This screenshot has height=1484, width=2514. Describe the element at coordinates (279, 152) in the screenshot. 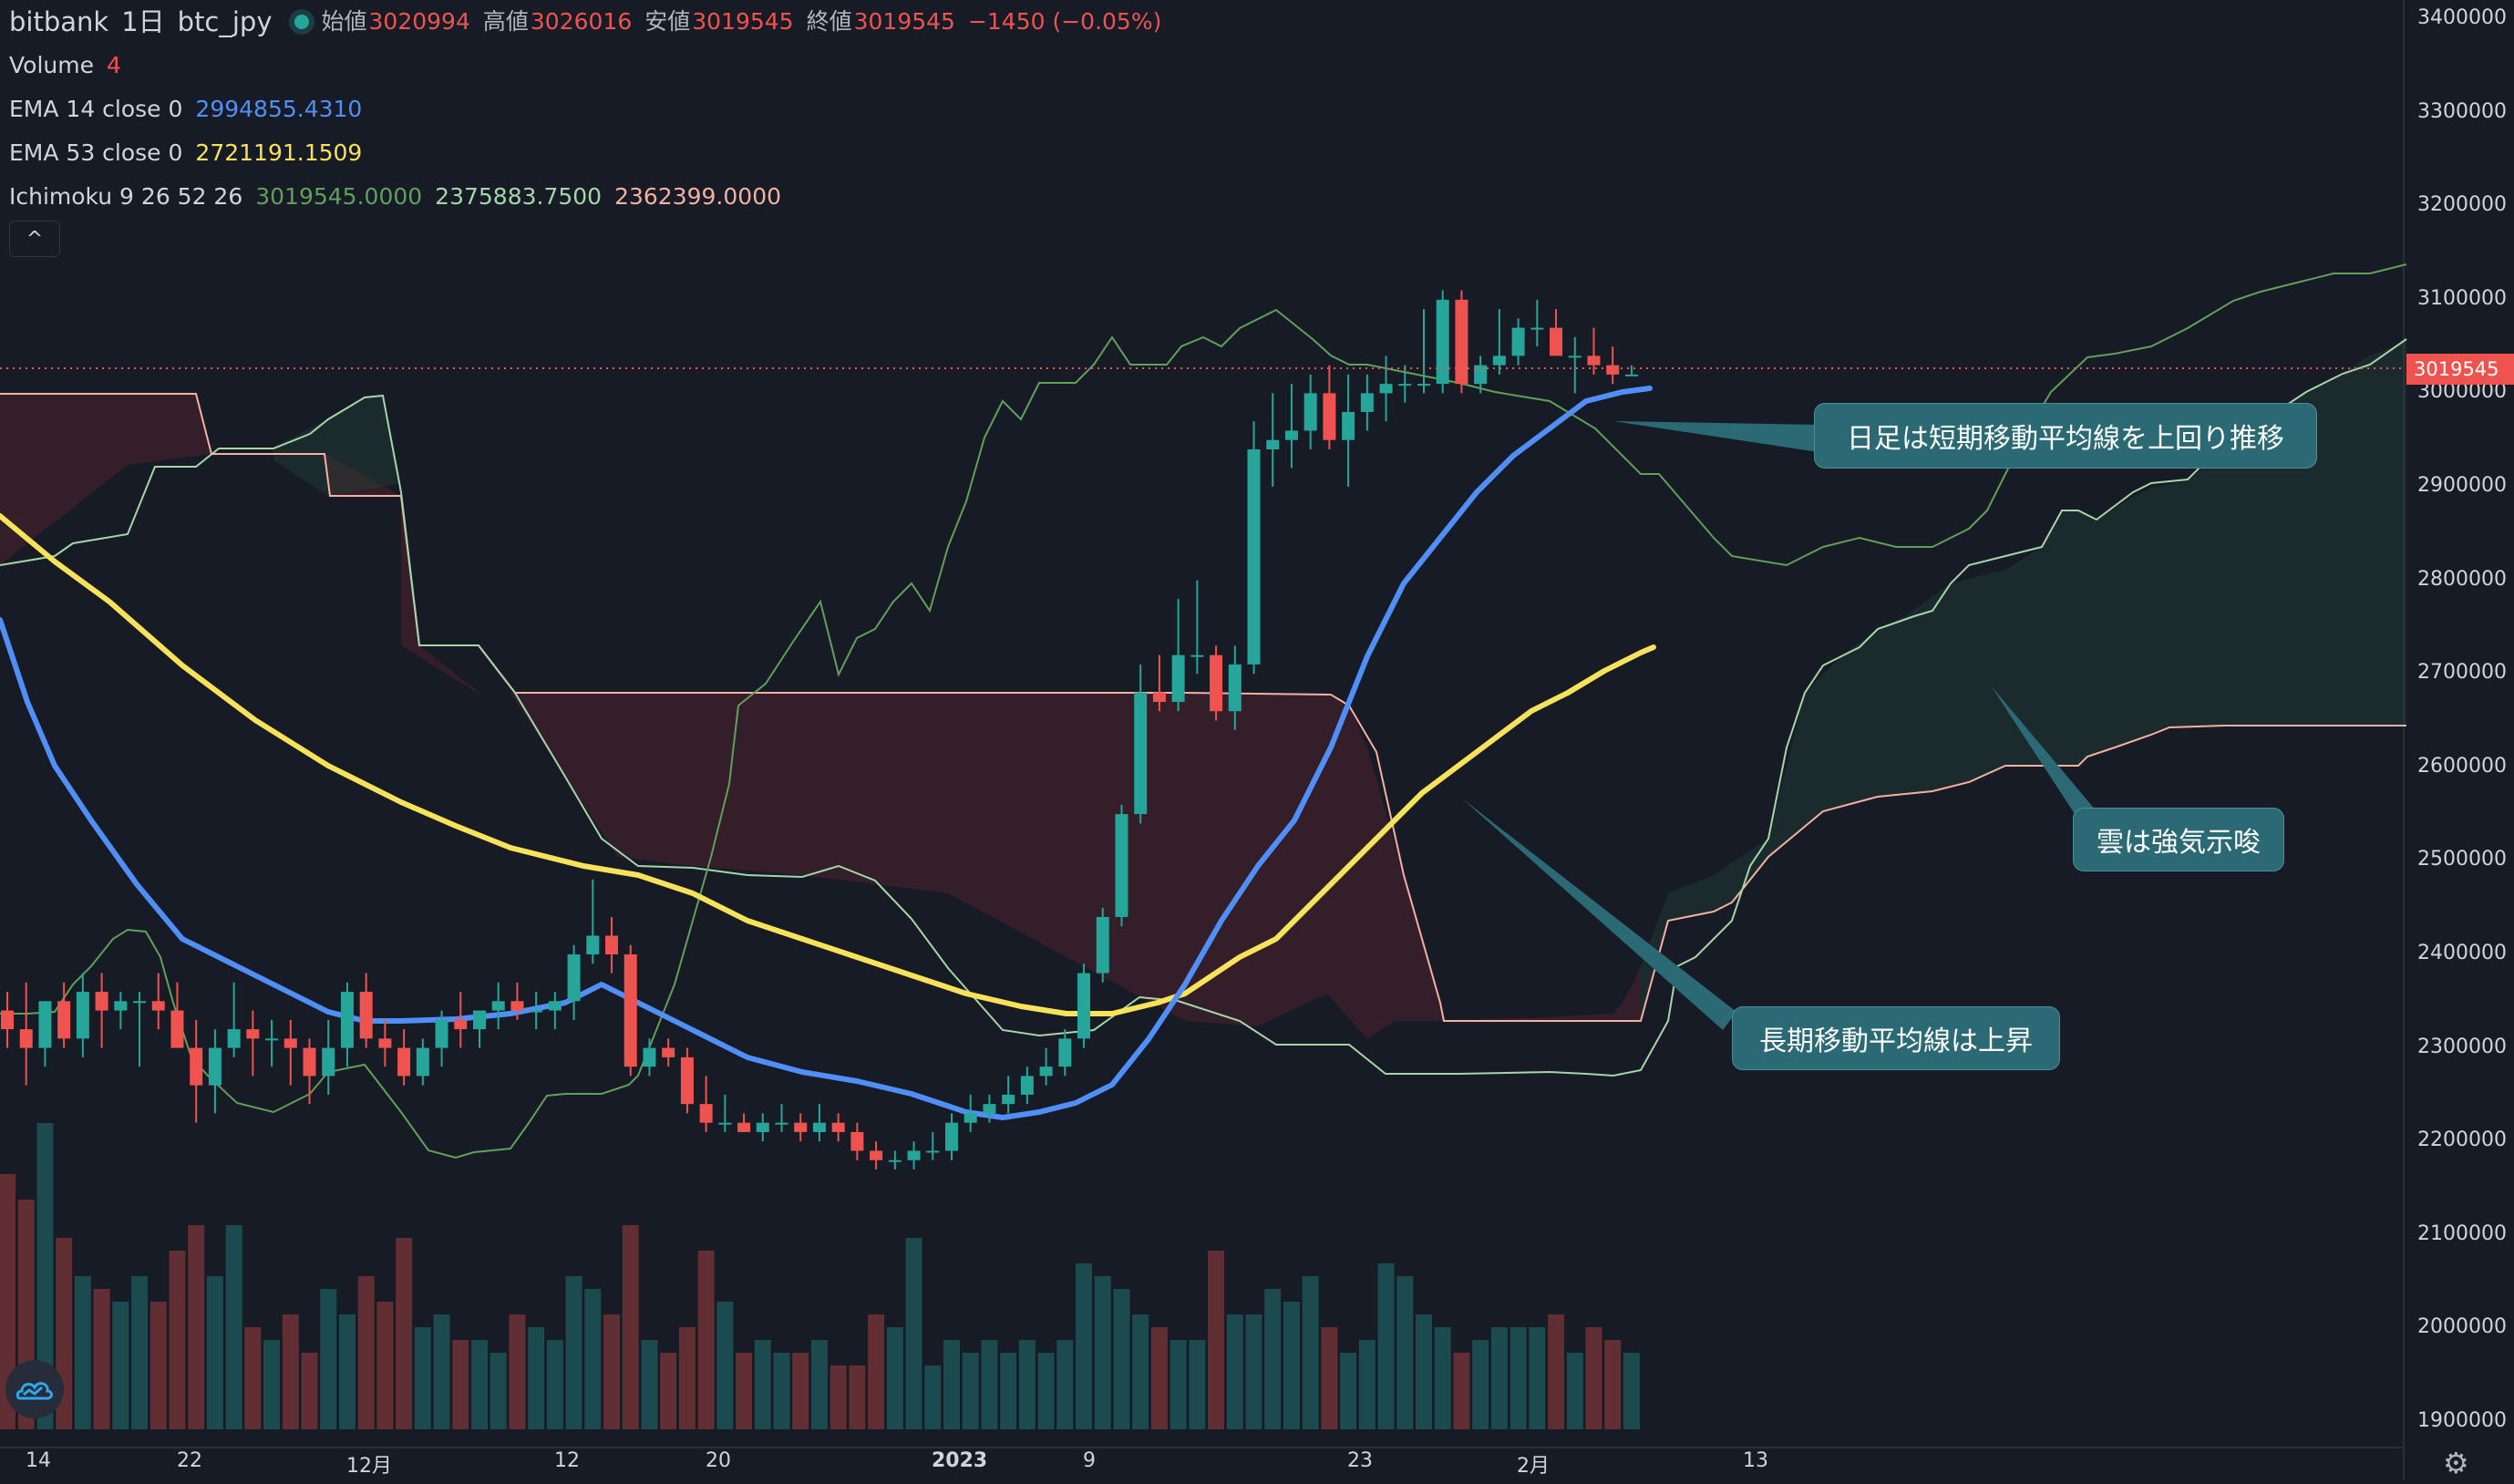

I see `indicator-value: 2721191.1509` at that location.